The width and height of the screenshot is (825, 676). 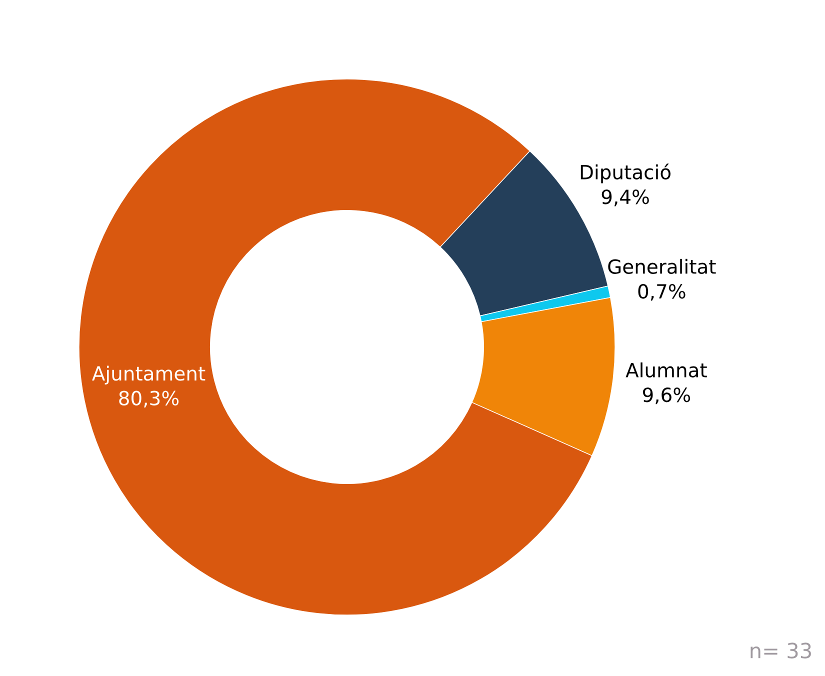 What do you see at coordinates (666, 370) in the screenshot?
I see `slice-label: Alumnat` at bounding box center [666, 370].